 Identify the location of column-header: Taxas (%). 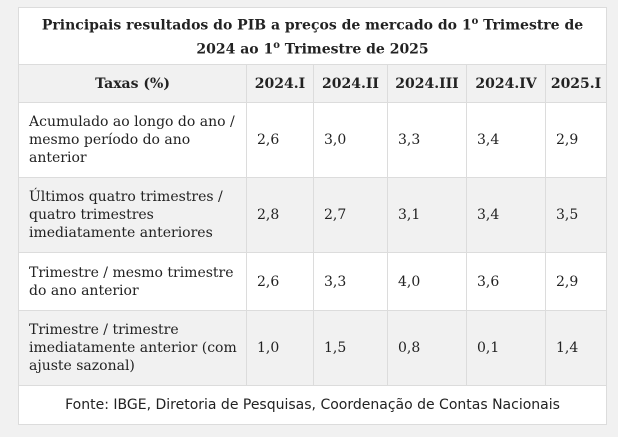
(132, 83).